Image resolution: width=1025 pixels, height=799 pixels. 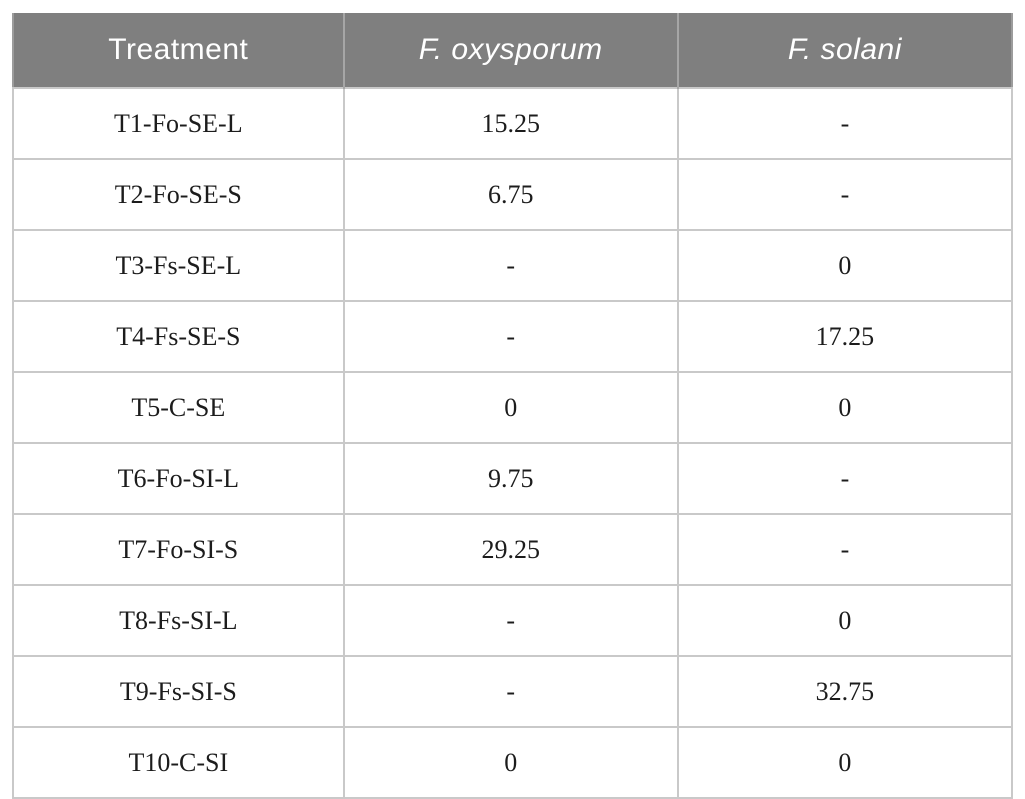 I want to click on table-row: T9-Fs-SI-S - 32.75, so click(x=513, y=691).